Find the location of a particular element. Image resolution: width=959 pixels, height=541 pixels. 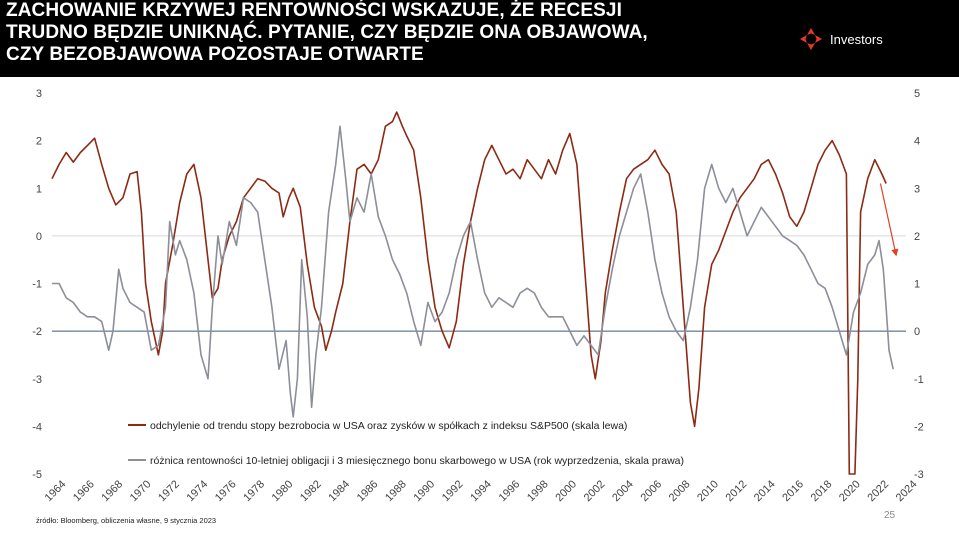

x-tick-label: 1964 is located at coordinates (56, 491).